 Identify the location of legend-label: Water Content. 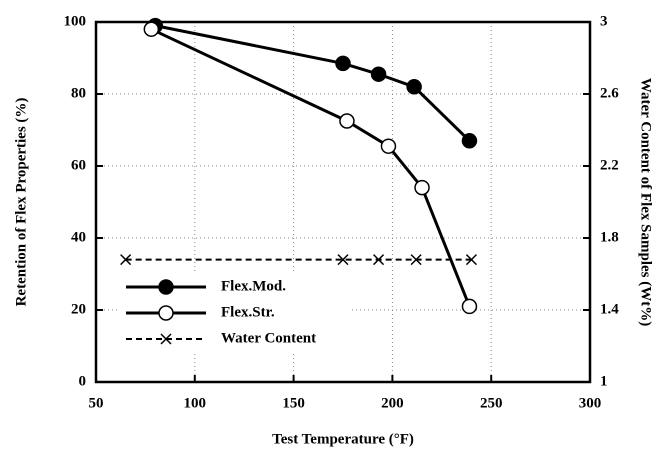
(268, 338).